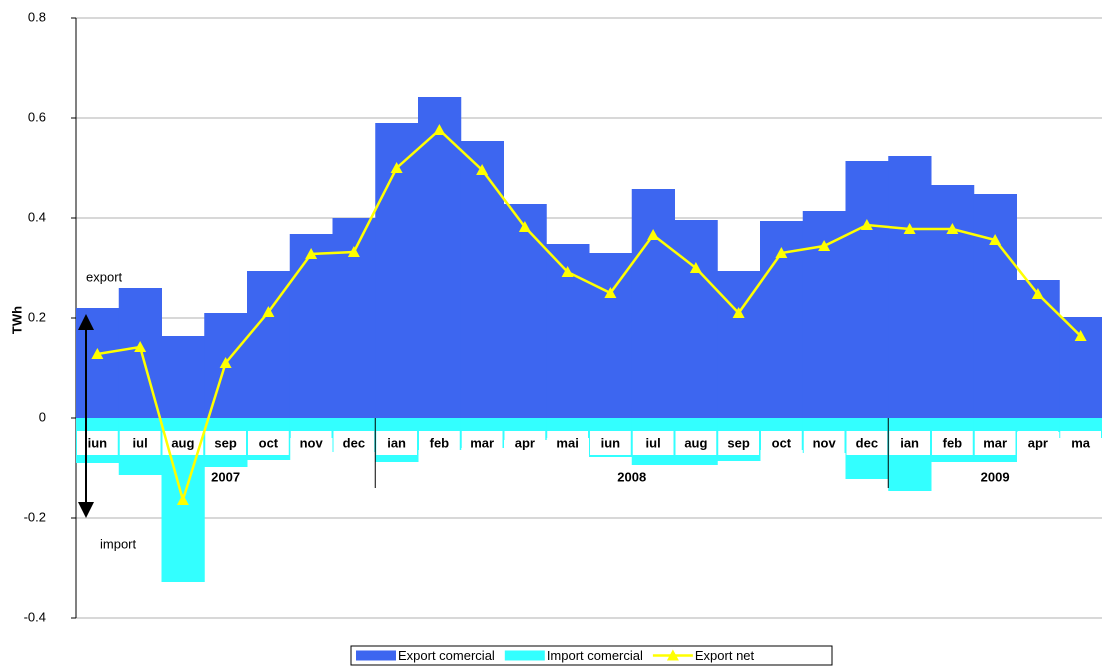 The height and width of the screenshot is (667, 1102). I want to click on y-tick-label: 0, so click(42, 416).